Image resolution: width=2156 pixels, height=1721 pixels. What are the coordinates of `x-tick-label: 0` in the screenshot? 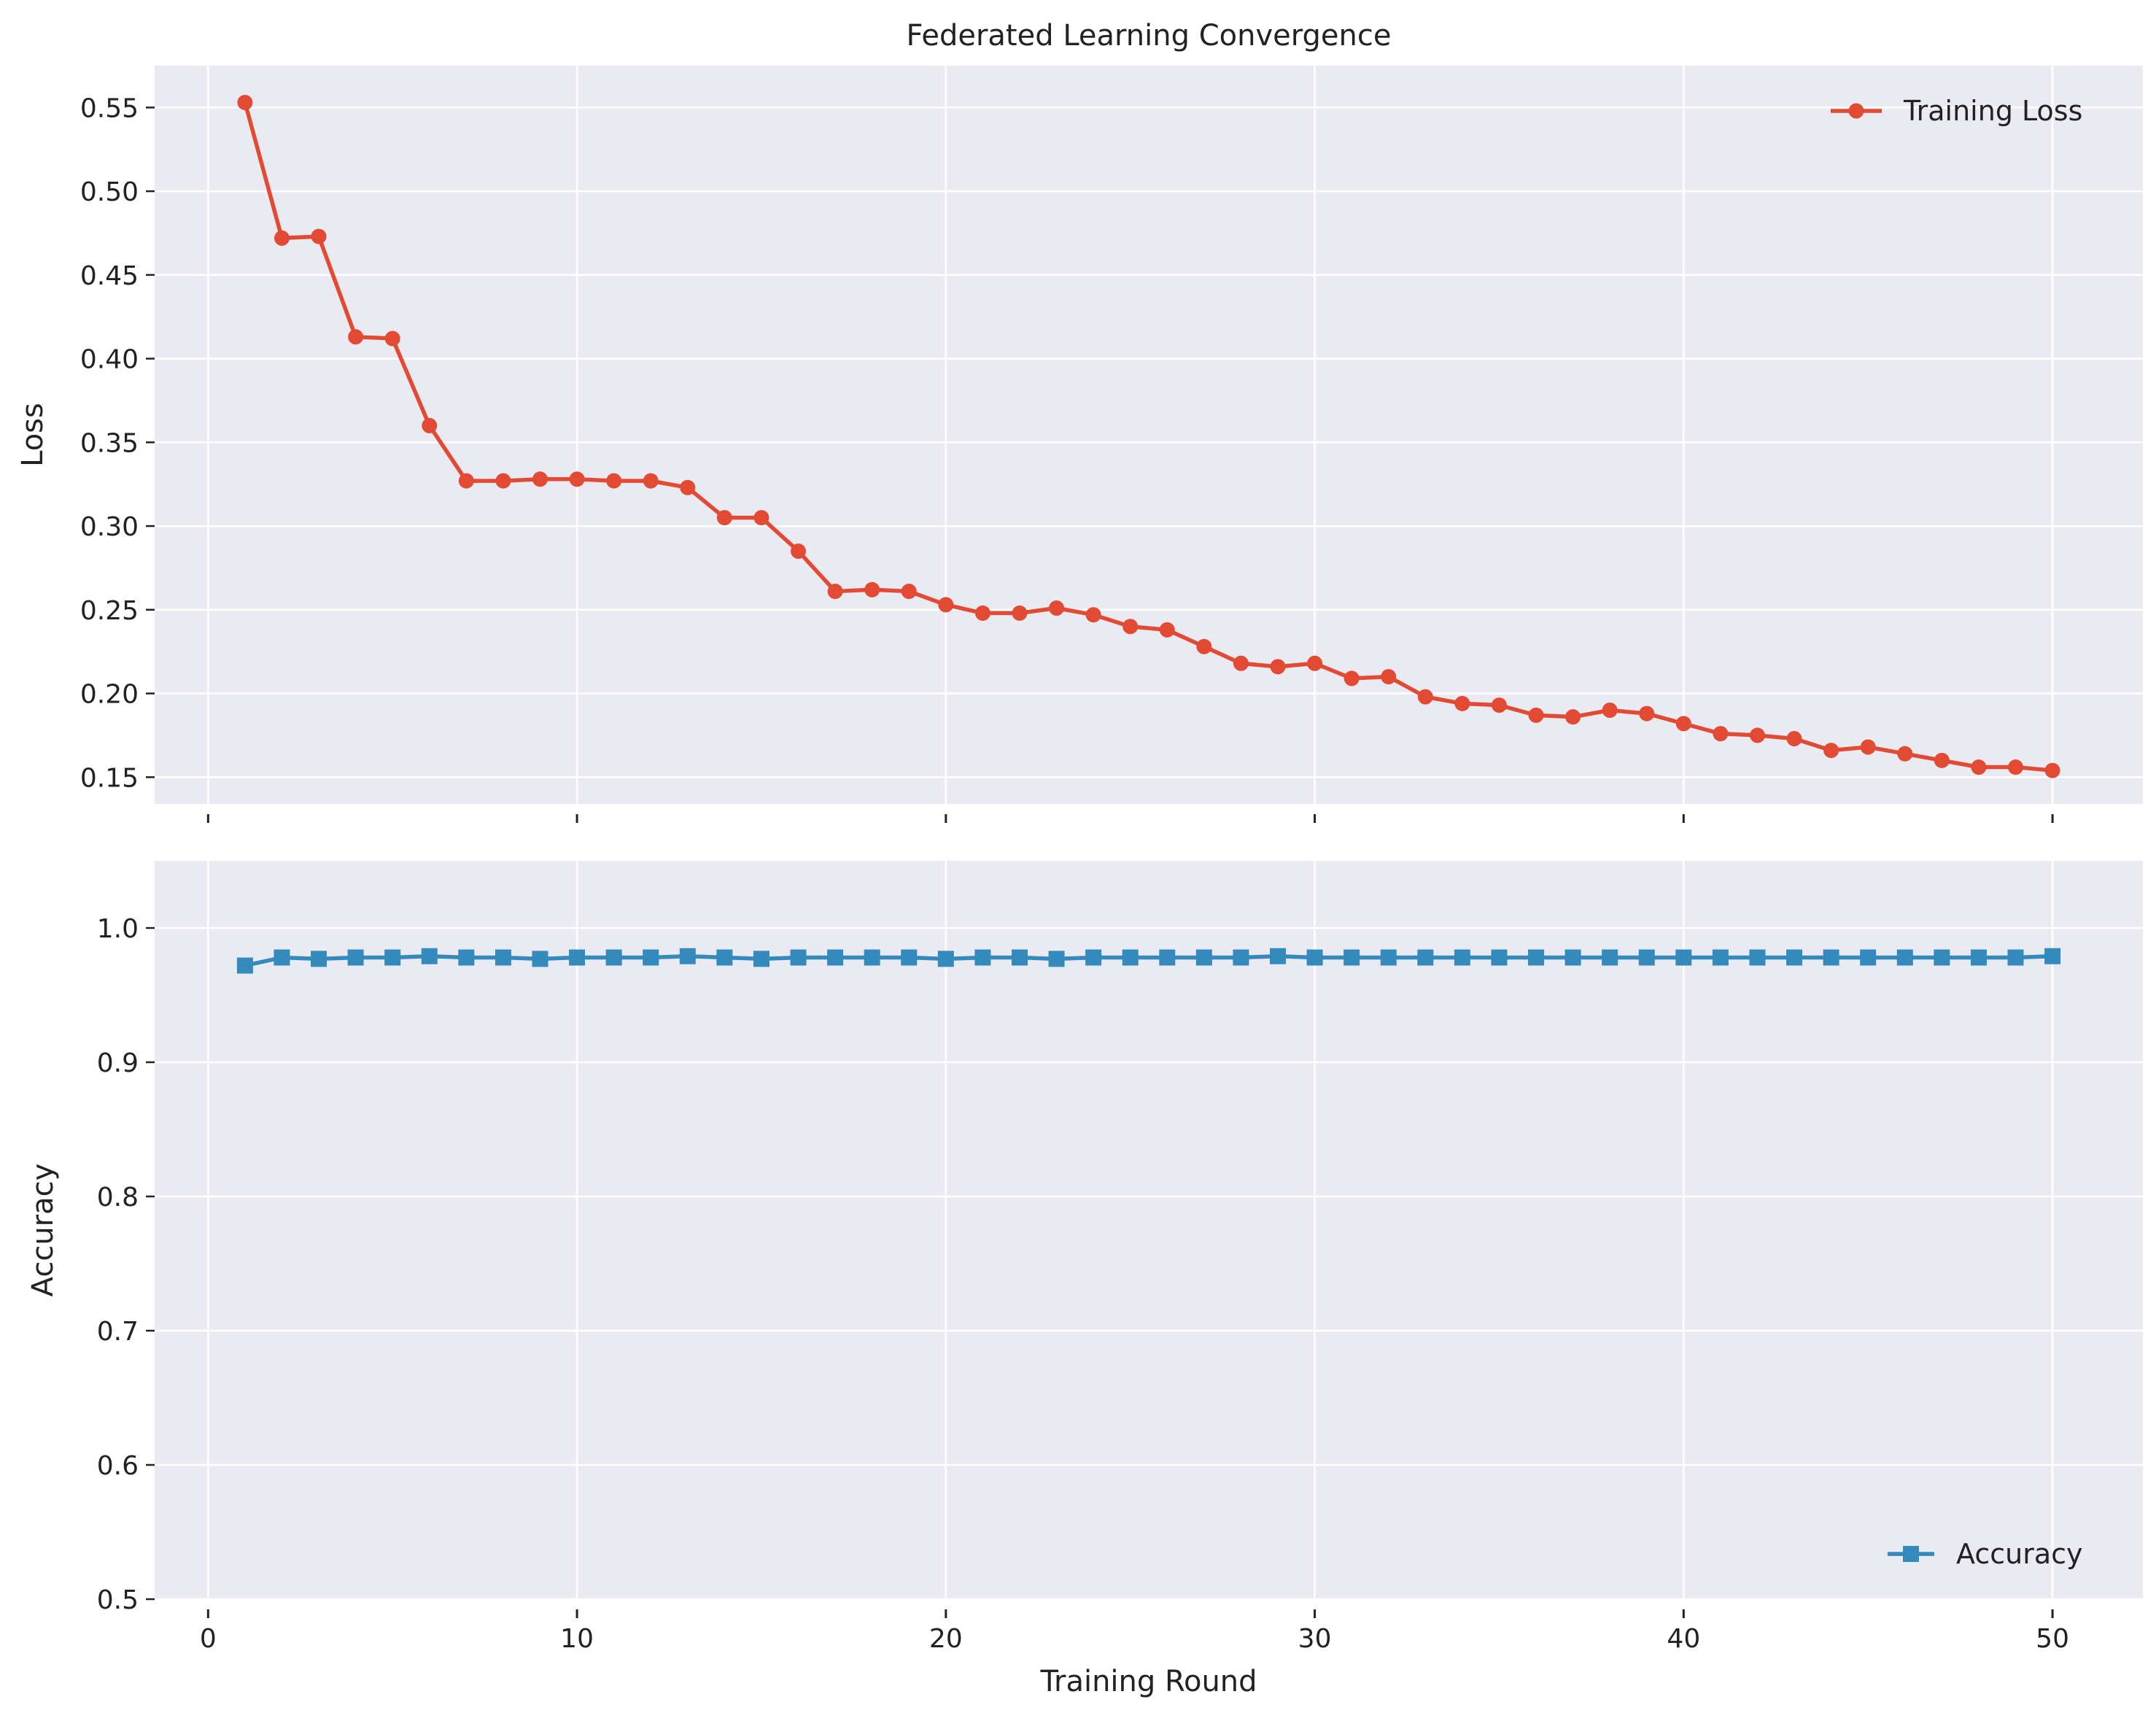 It's located at (208, 1639).